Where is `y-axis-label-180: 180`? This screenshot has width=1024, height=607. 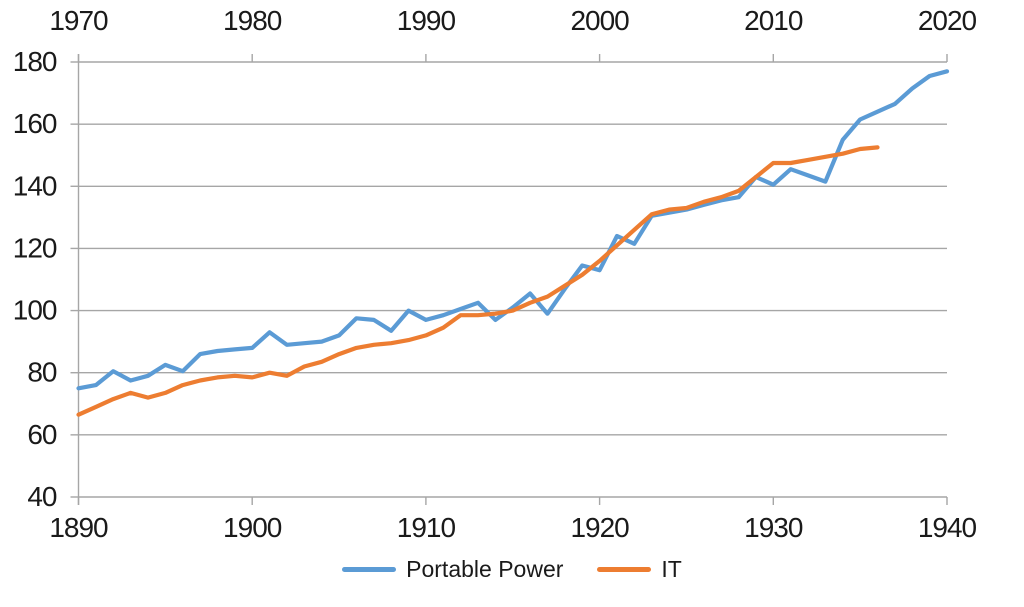
y-axis-label-180: 180 is located at coordinates (35, 61).